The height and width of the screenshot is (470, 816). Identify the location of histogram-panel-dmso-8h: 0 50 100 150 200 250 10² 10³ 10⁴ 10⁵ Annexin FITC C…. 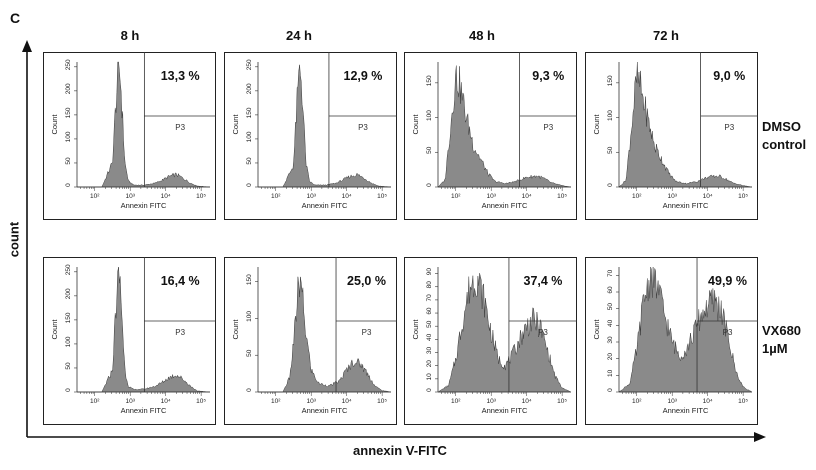
(129, 136).